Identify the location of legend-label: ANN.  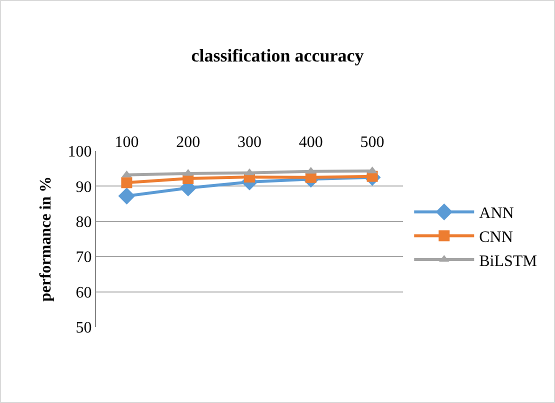
(496, 213).